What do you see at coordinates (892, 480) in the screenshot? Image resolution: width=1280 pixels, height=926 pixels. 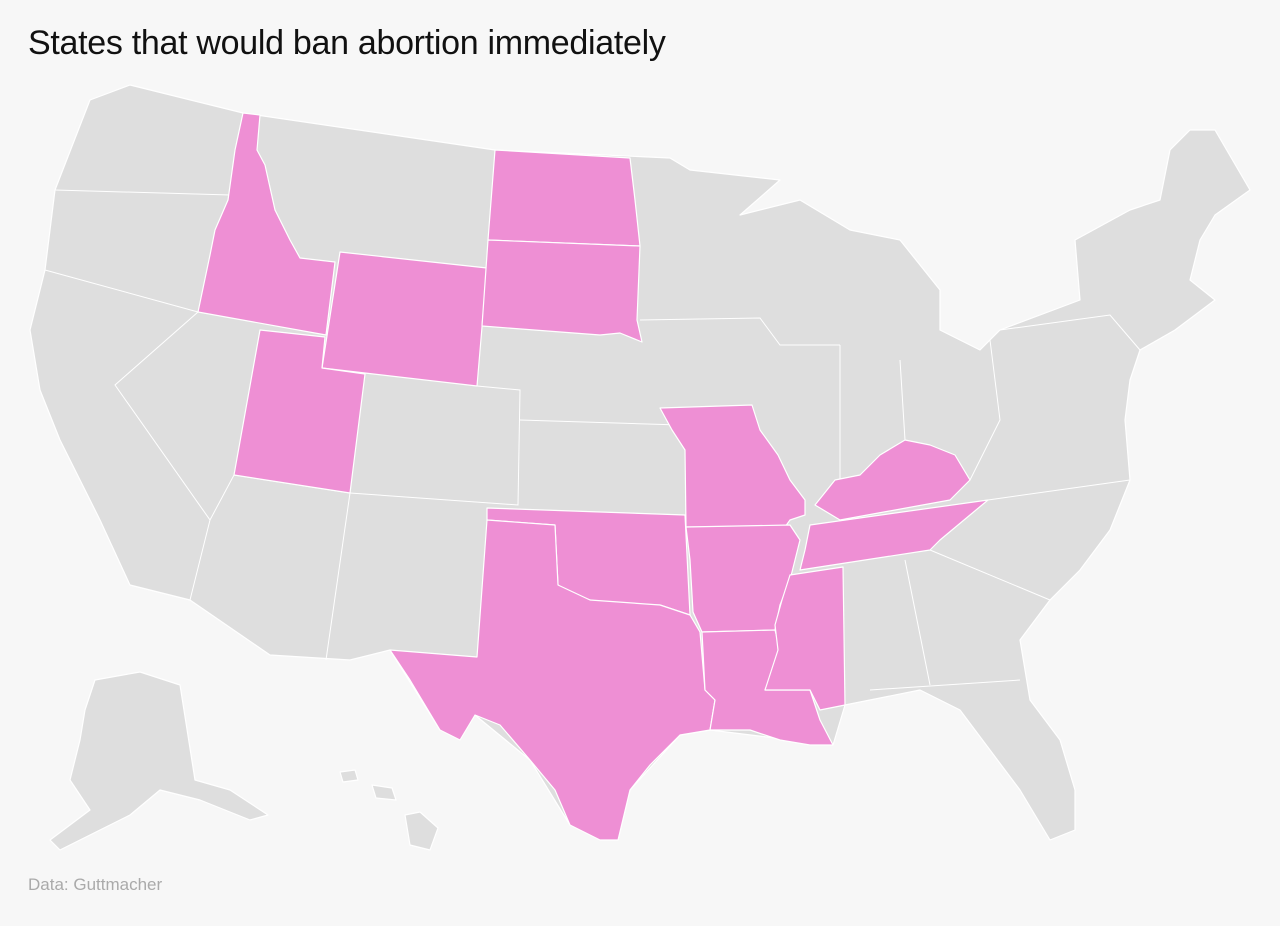 I see `kentucky` at bounding box center [892, 480].